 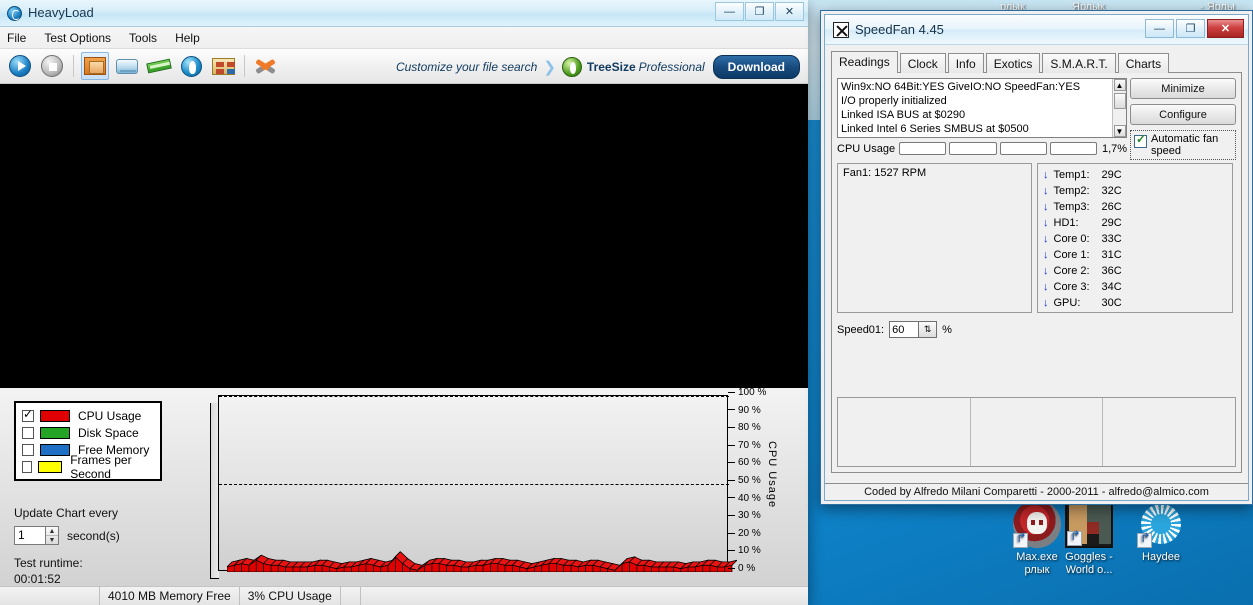 I want to click on stepper-up-icon: ▲, so click(x=52, y=531).